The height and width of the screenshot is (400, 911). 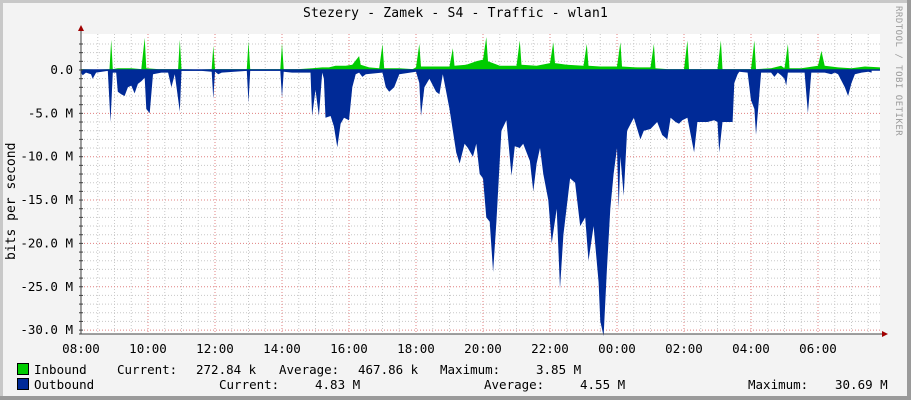 I want to click on x-tick-label: 04:00, so click(x=751, y=348).